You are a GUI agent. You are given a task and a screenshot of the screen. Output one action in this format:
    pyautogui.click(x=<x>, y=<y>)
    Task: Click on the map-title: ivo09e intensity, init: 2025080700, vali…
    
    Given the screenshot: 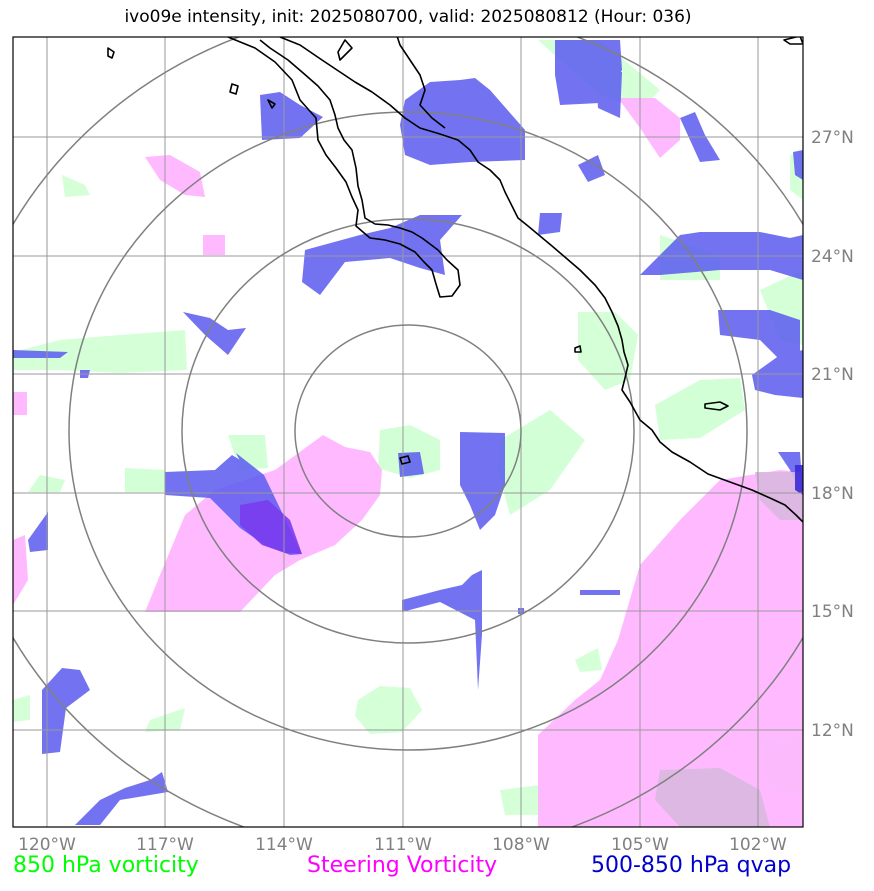 What is the action you would take?
    pyautogui.click(x=408, y=17)
    